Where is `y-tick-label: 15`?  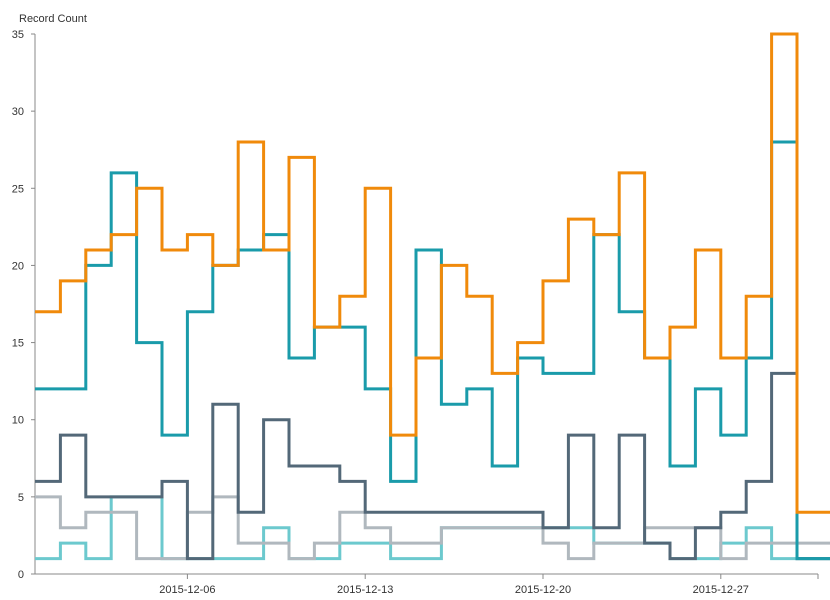
y-tick-label: 15 is located at coordinates (18, 344).